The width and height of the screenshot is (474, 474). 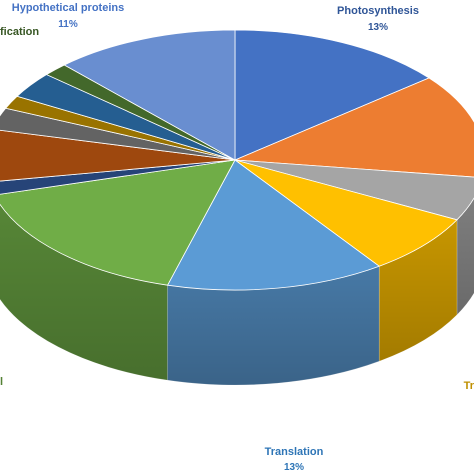 What do you see at coordinates (465, 256) in the screenshot?
I see `slice-2-slice-side-shading` at bounding box center [465, 256].